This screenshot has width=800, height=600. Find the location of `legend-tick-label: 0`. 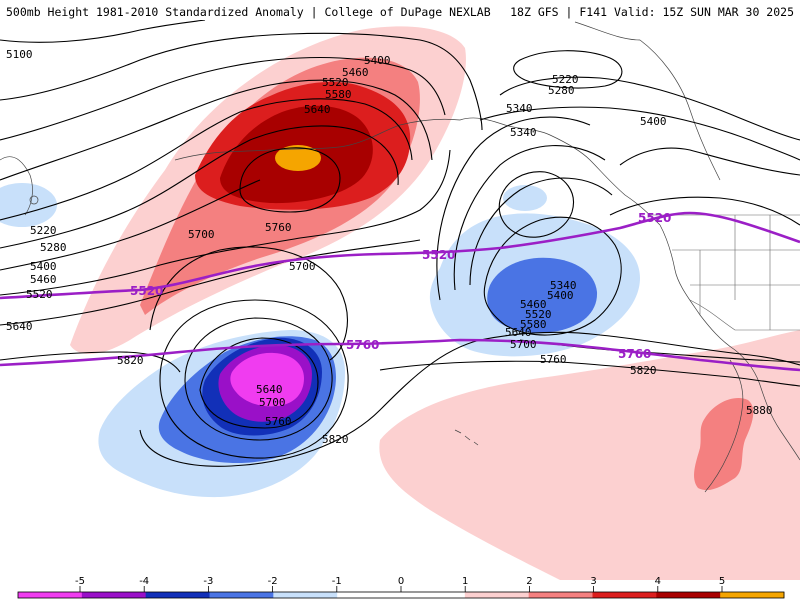

legend-tick-label: 0 is located at coordinates (401, 581).